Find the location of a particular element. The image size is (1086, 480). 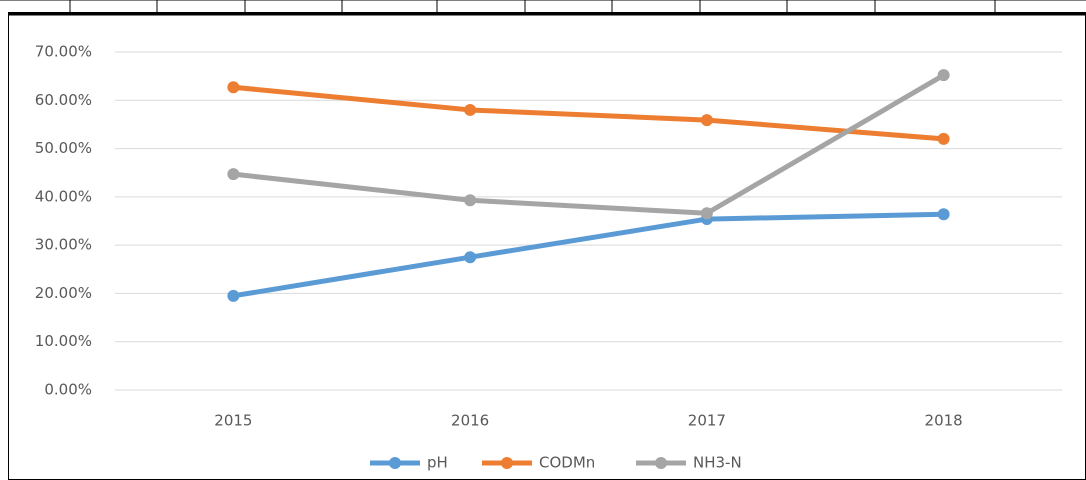

y-tick-label: 50.00% is located at coordinates (63, 148).